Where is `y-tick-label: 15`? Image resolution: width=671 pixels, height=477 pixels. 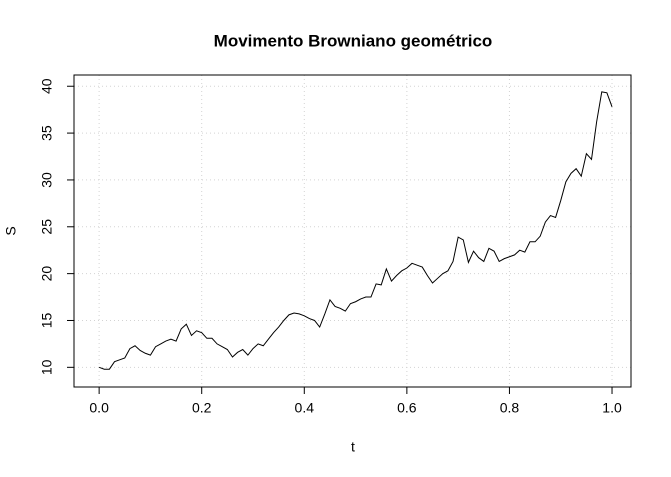
y-tick-label: 15 is located at coordinates (47, 320).